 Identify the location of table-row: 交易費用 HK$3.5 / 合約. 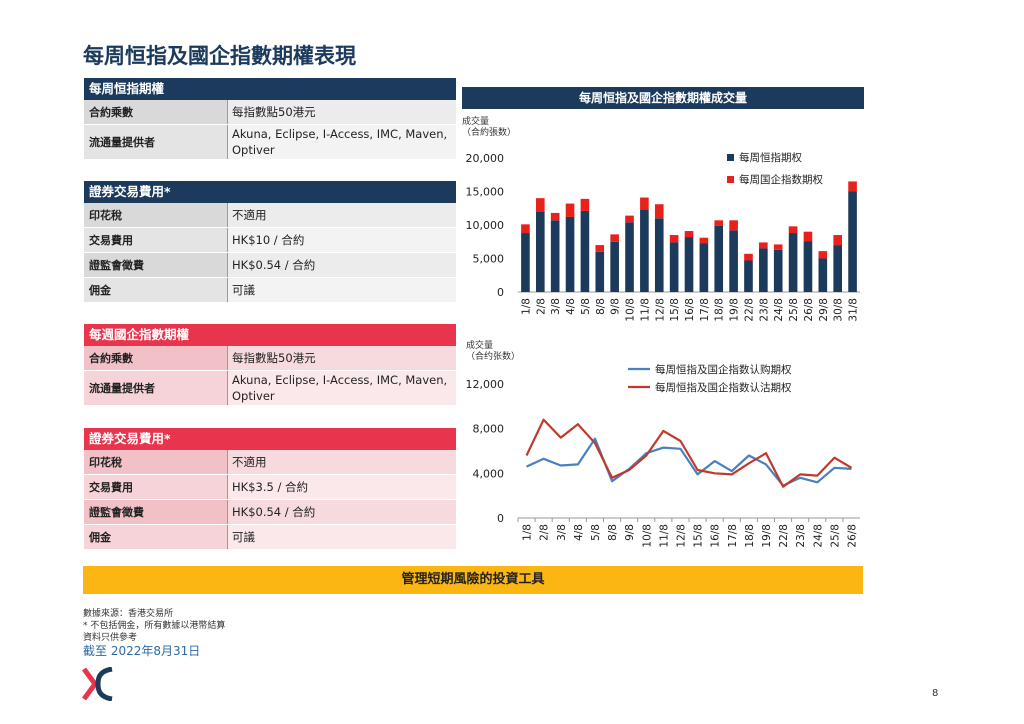
(270, 487).